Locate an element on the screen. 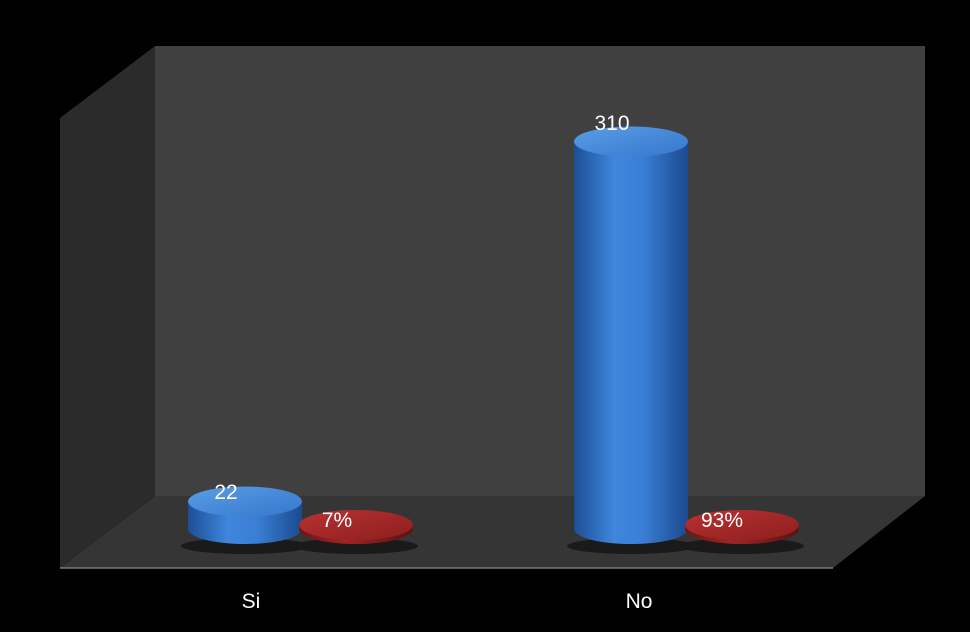 The height and width of the screenshot is (632, 970). data-label-si-count: 22 is located at coordinates (225, 492).